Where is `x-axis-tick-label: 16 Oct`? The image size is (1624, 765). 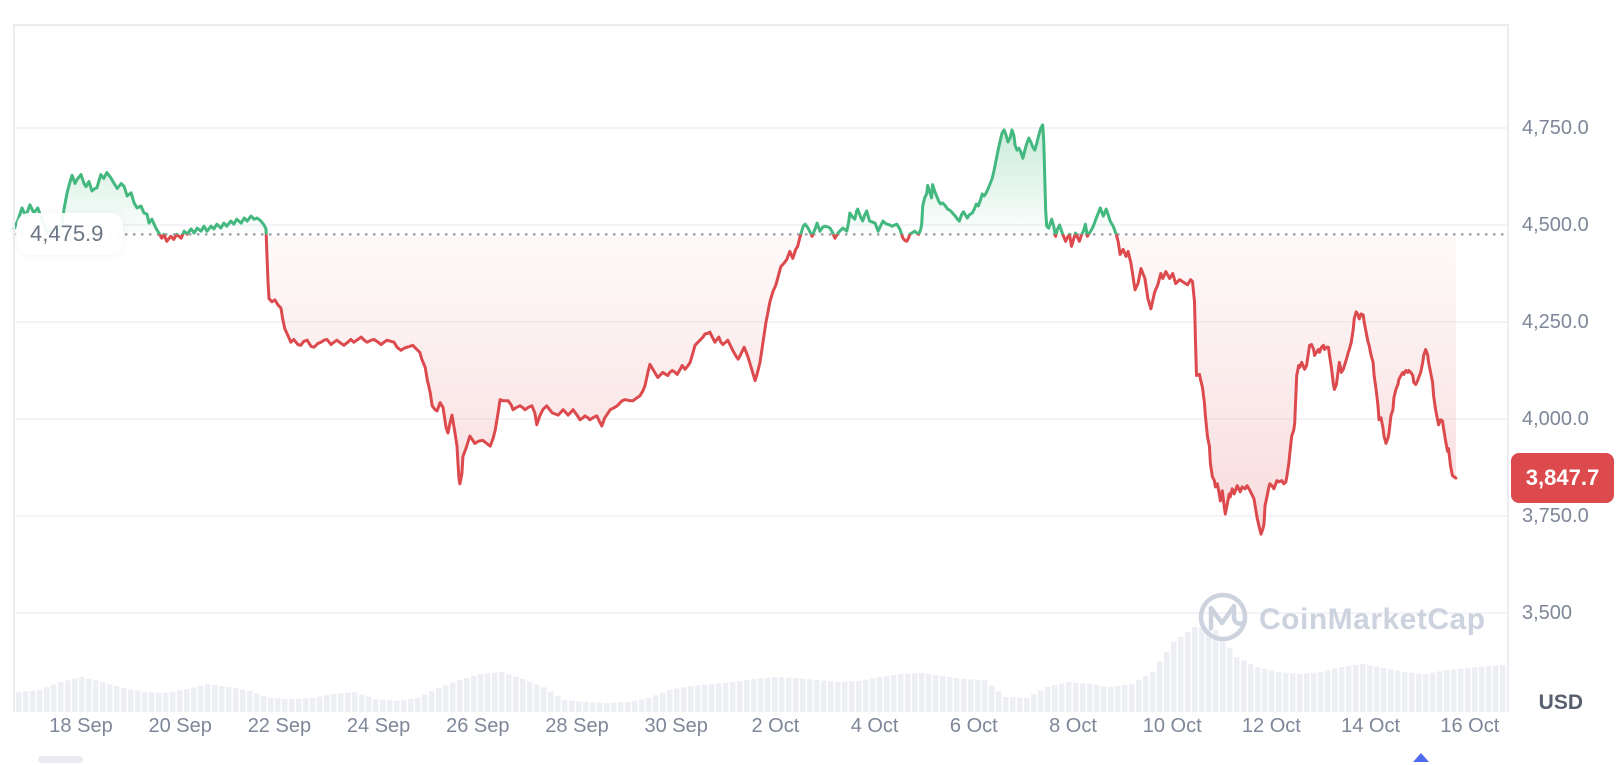
x-axis-tick-label: 16 Oct is located at coordinates (1470, 726).